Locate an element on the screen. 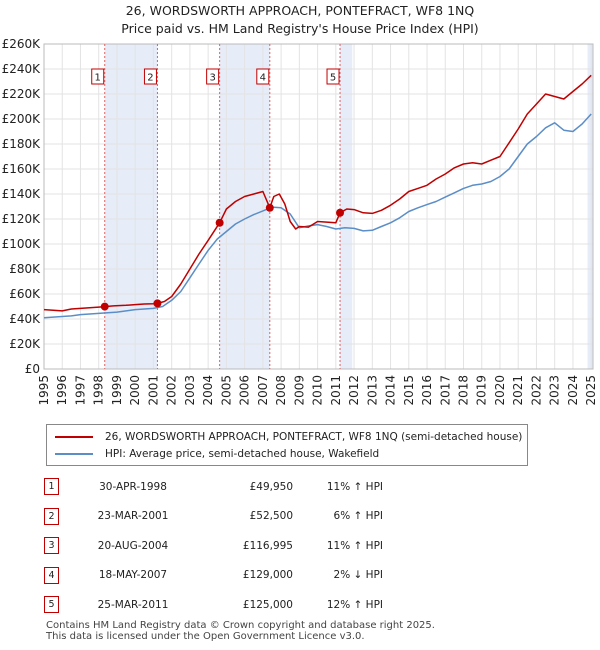 This screenshot has width=600, height=650. x-tick-label: 2016 is located at coordinates (427, 390).